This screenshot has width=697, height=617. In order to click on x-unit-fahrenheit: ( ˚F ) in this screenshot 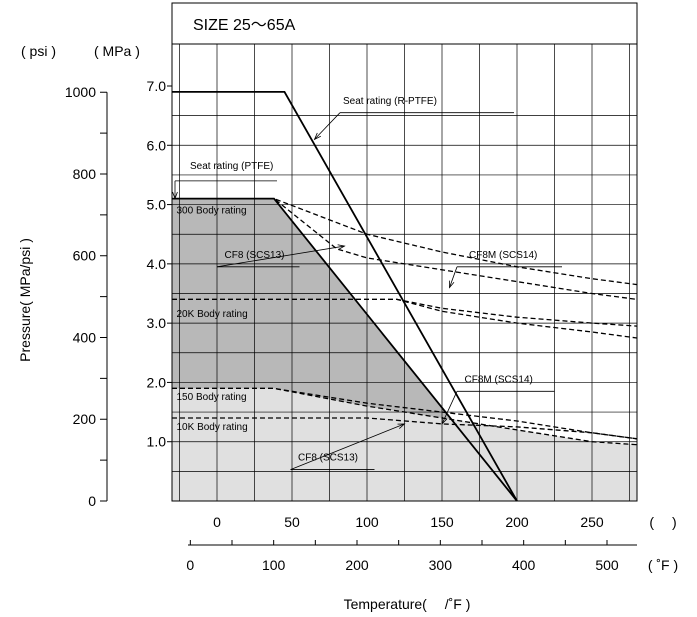, I will do `click(663, 565)`.